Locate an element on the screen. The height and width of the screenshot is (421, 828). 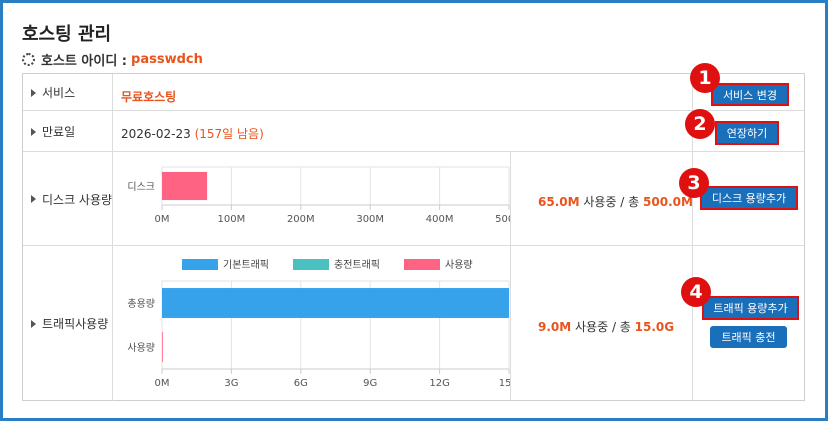
x-tick-label: 500M is located at coordinates (502, 219).